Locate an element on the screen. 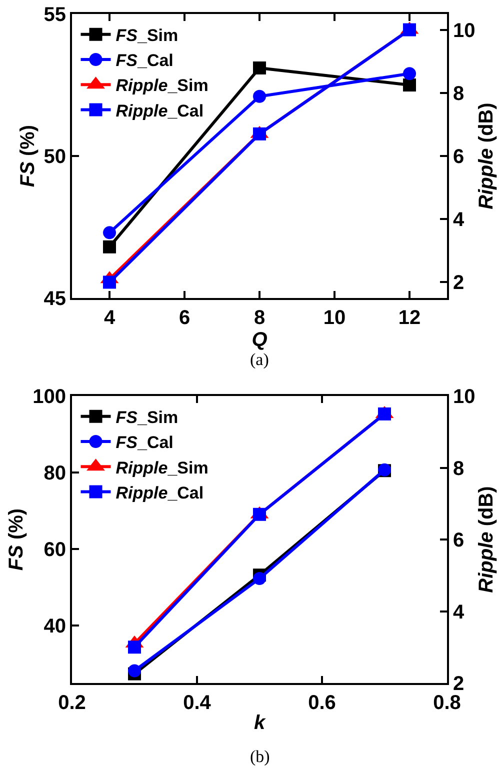  y-tick-label: 45 is located at coordinates (55, 299).